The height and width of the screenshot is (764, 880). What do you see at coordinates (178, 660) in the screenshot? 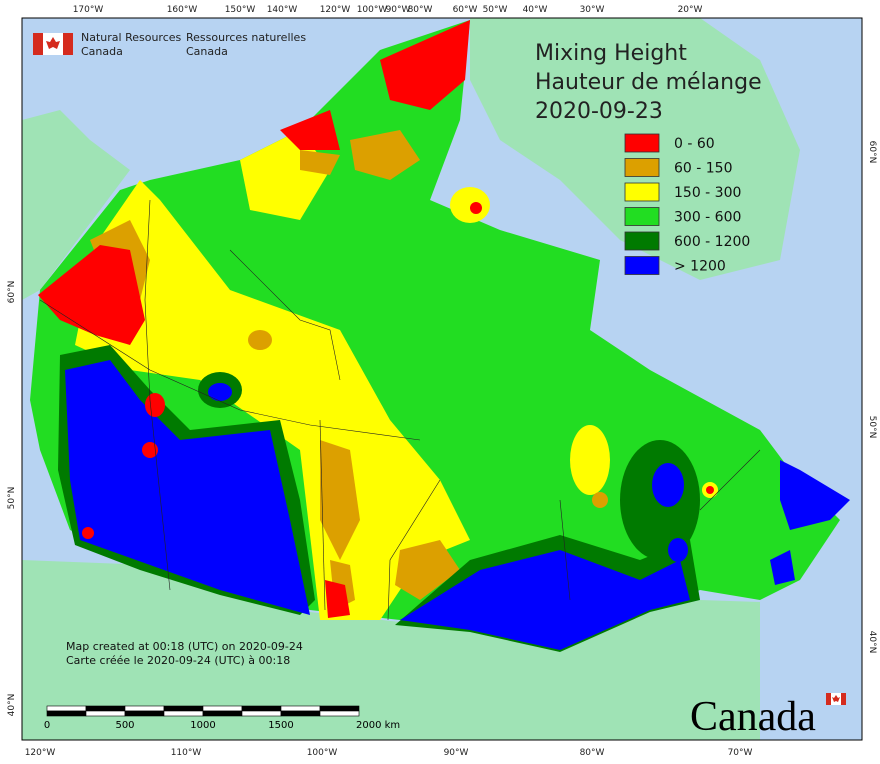
I see `credit-line: Carte créée le 2020-09-24 (UTC) à 00:18` at bounding box center [178, 660].